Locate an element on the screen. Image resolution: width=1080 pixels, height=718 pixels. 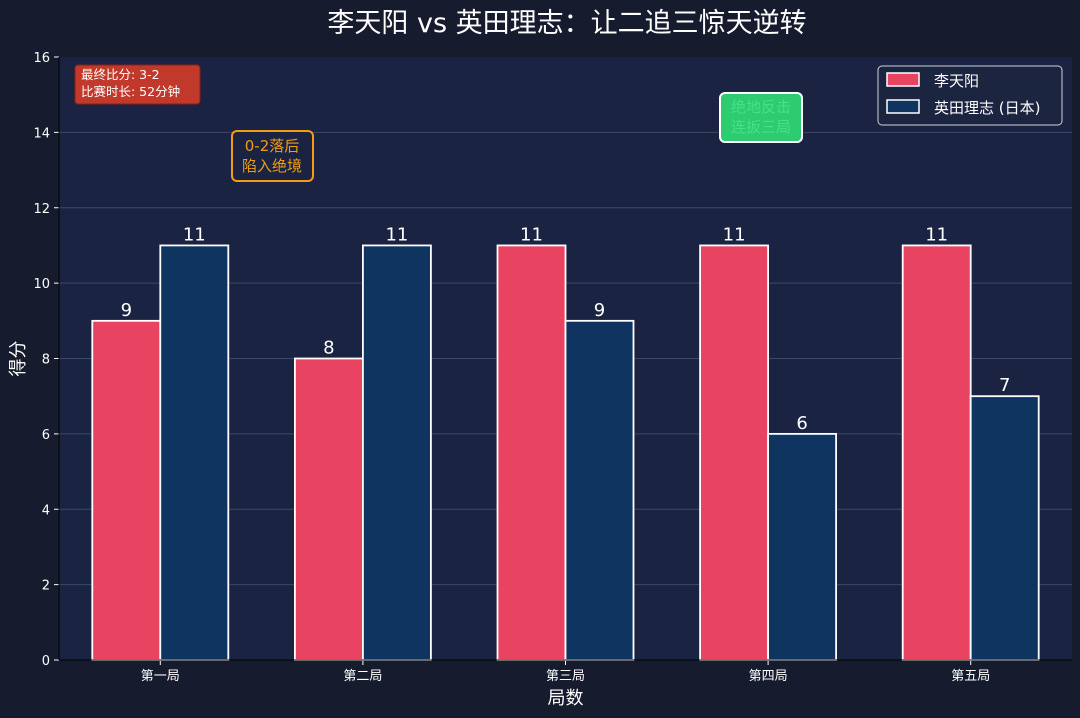
chart-title: 李天阳 vs 英田理志：让二追三惊天逆转 is located at coordinates (566, 23).